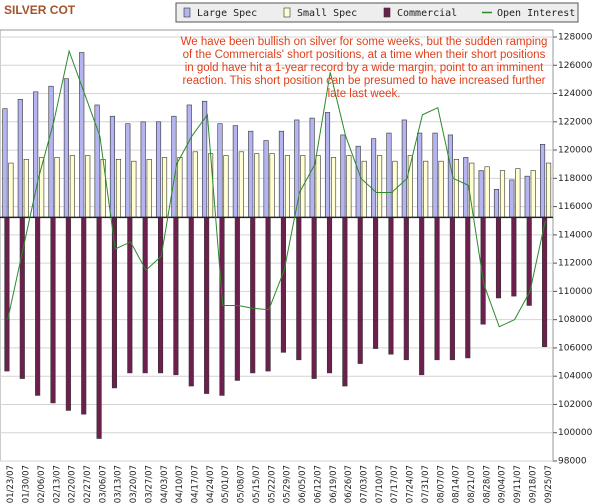 The height and width of the screenshot is (503, 598). What do you see at coordinates (11, 484) in the screenshot?
I see `x-tick-label: 01/23/07` at bounding box center [11, 484].